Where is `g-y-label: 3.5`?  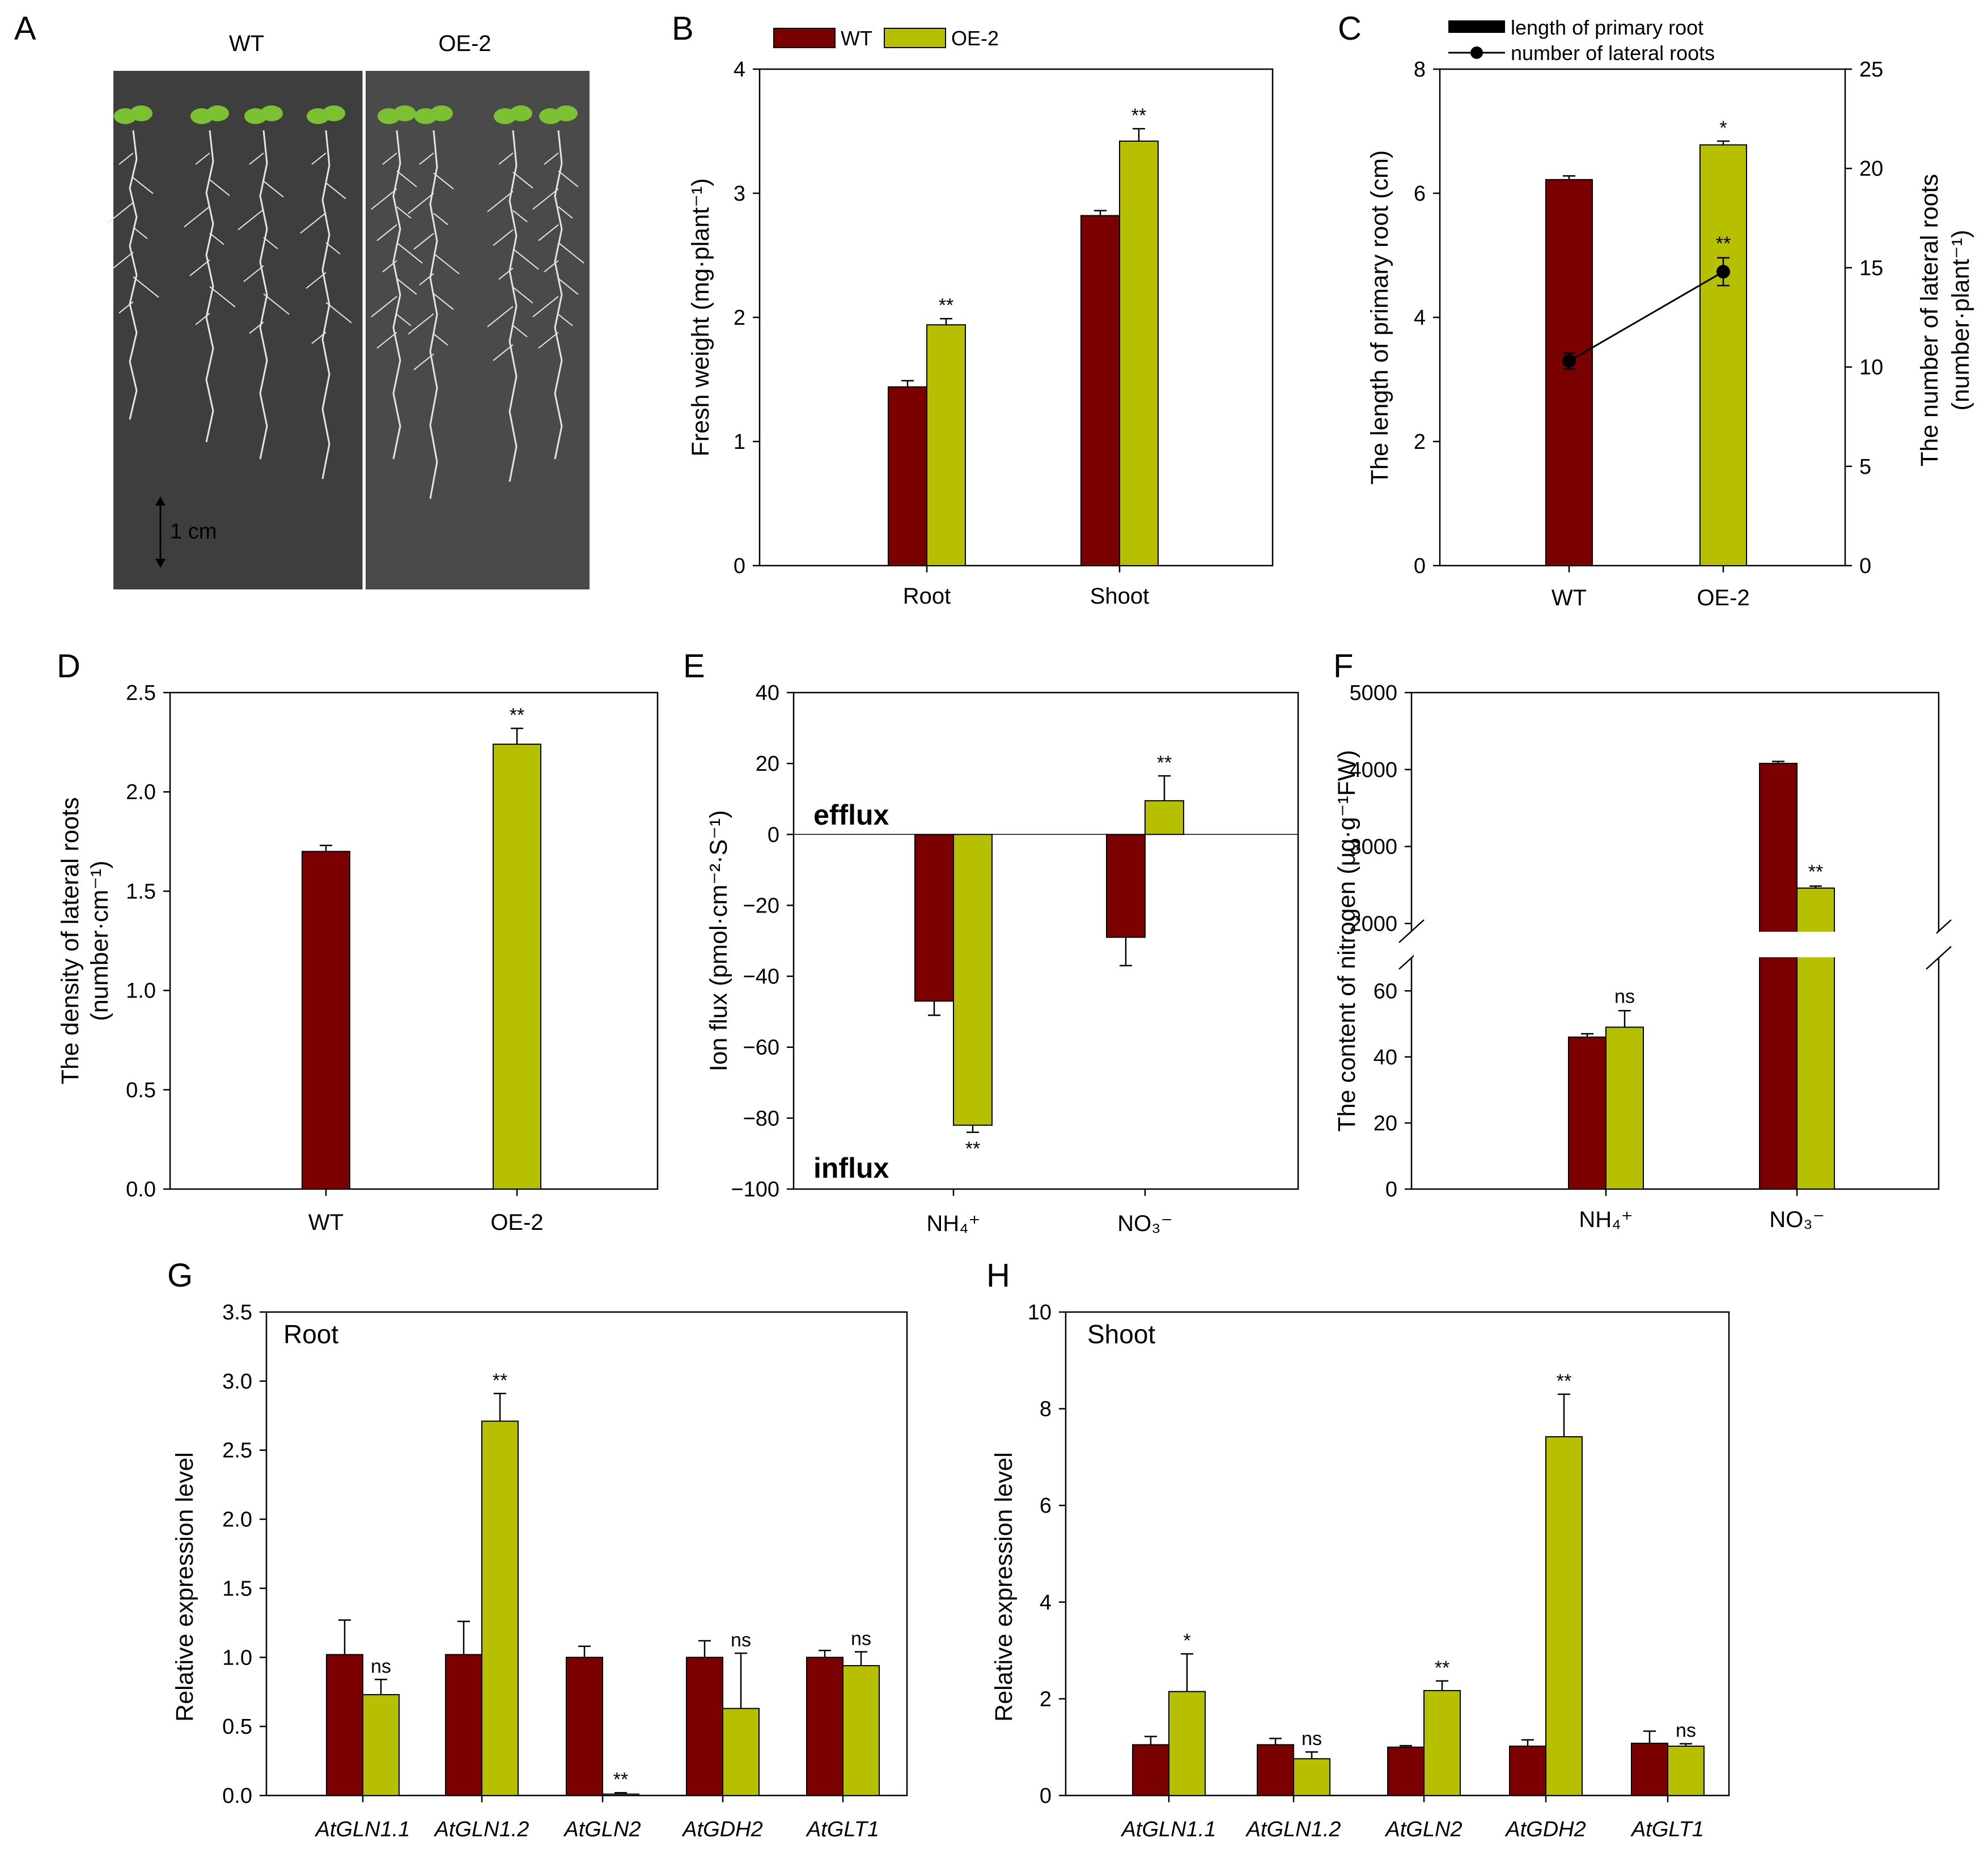
g-y-label: 3.5 is located at coordinates (237, 1313).